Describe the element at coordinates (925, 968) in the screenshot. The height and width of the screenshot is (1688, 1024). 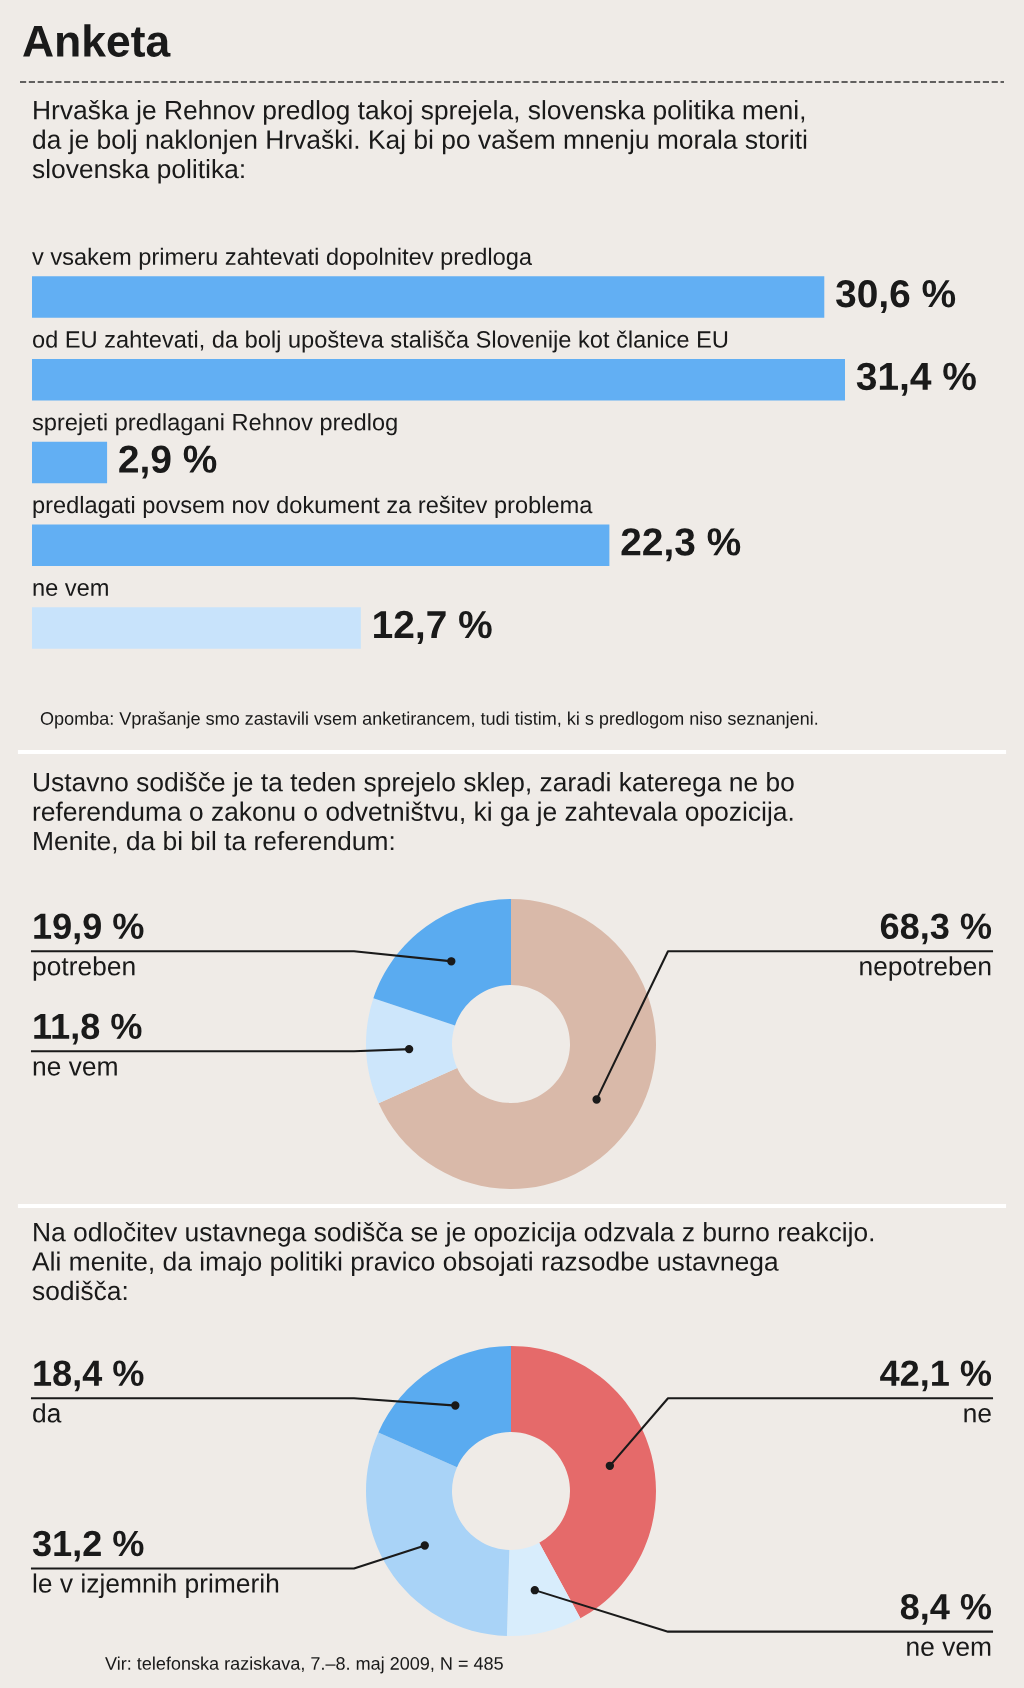
I see `slice-label: nepotreben` at that location.